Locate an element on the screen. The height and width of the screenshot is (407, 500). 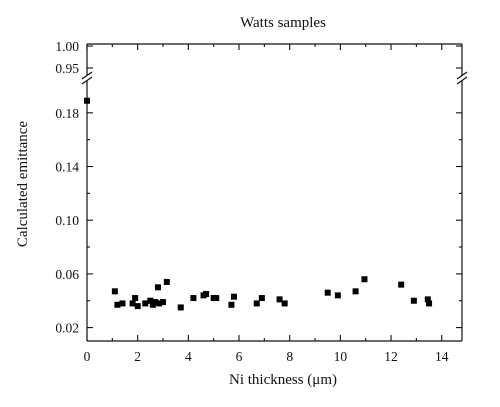
x-axis-label: Ni thickness (μm) is located at coordinates (283, 380).